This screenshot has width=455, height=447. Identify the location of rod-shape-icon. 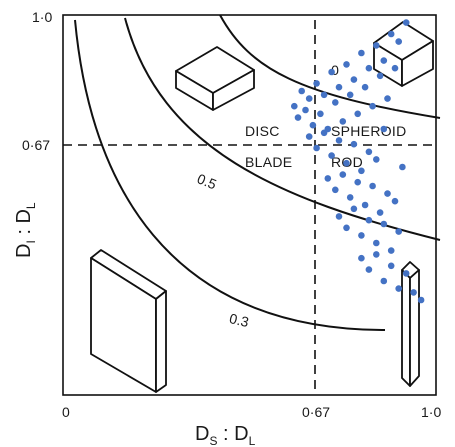
(410, 324).